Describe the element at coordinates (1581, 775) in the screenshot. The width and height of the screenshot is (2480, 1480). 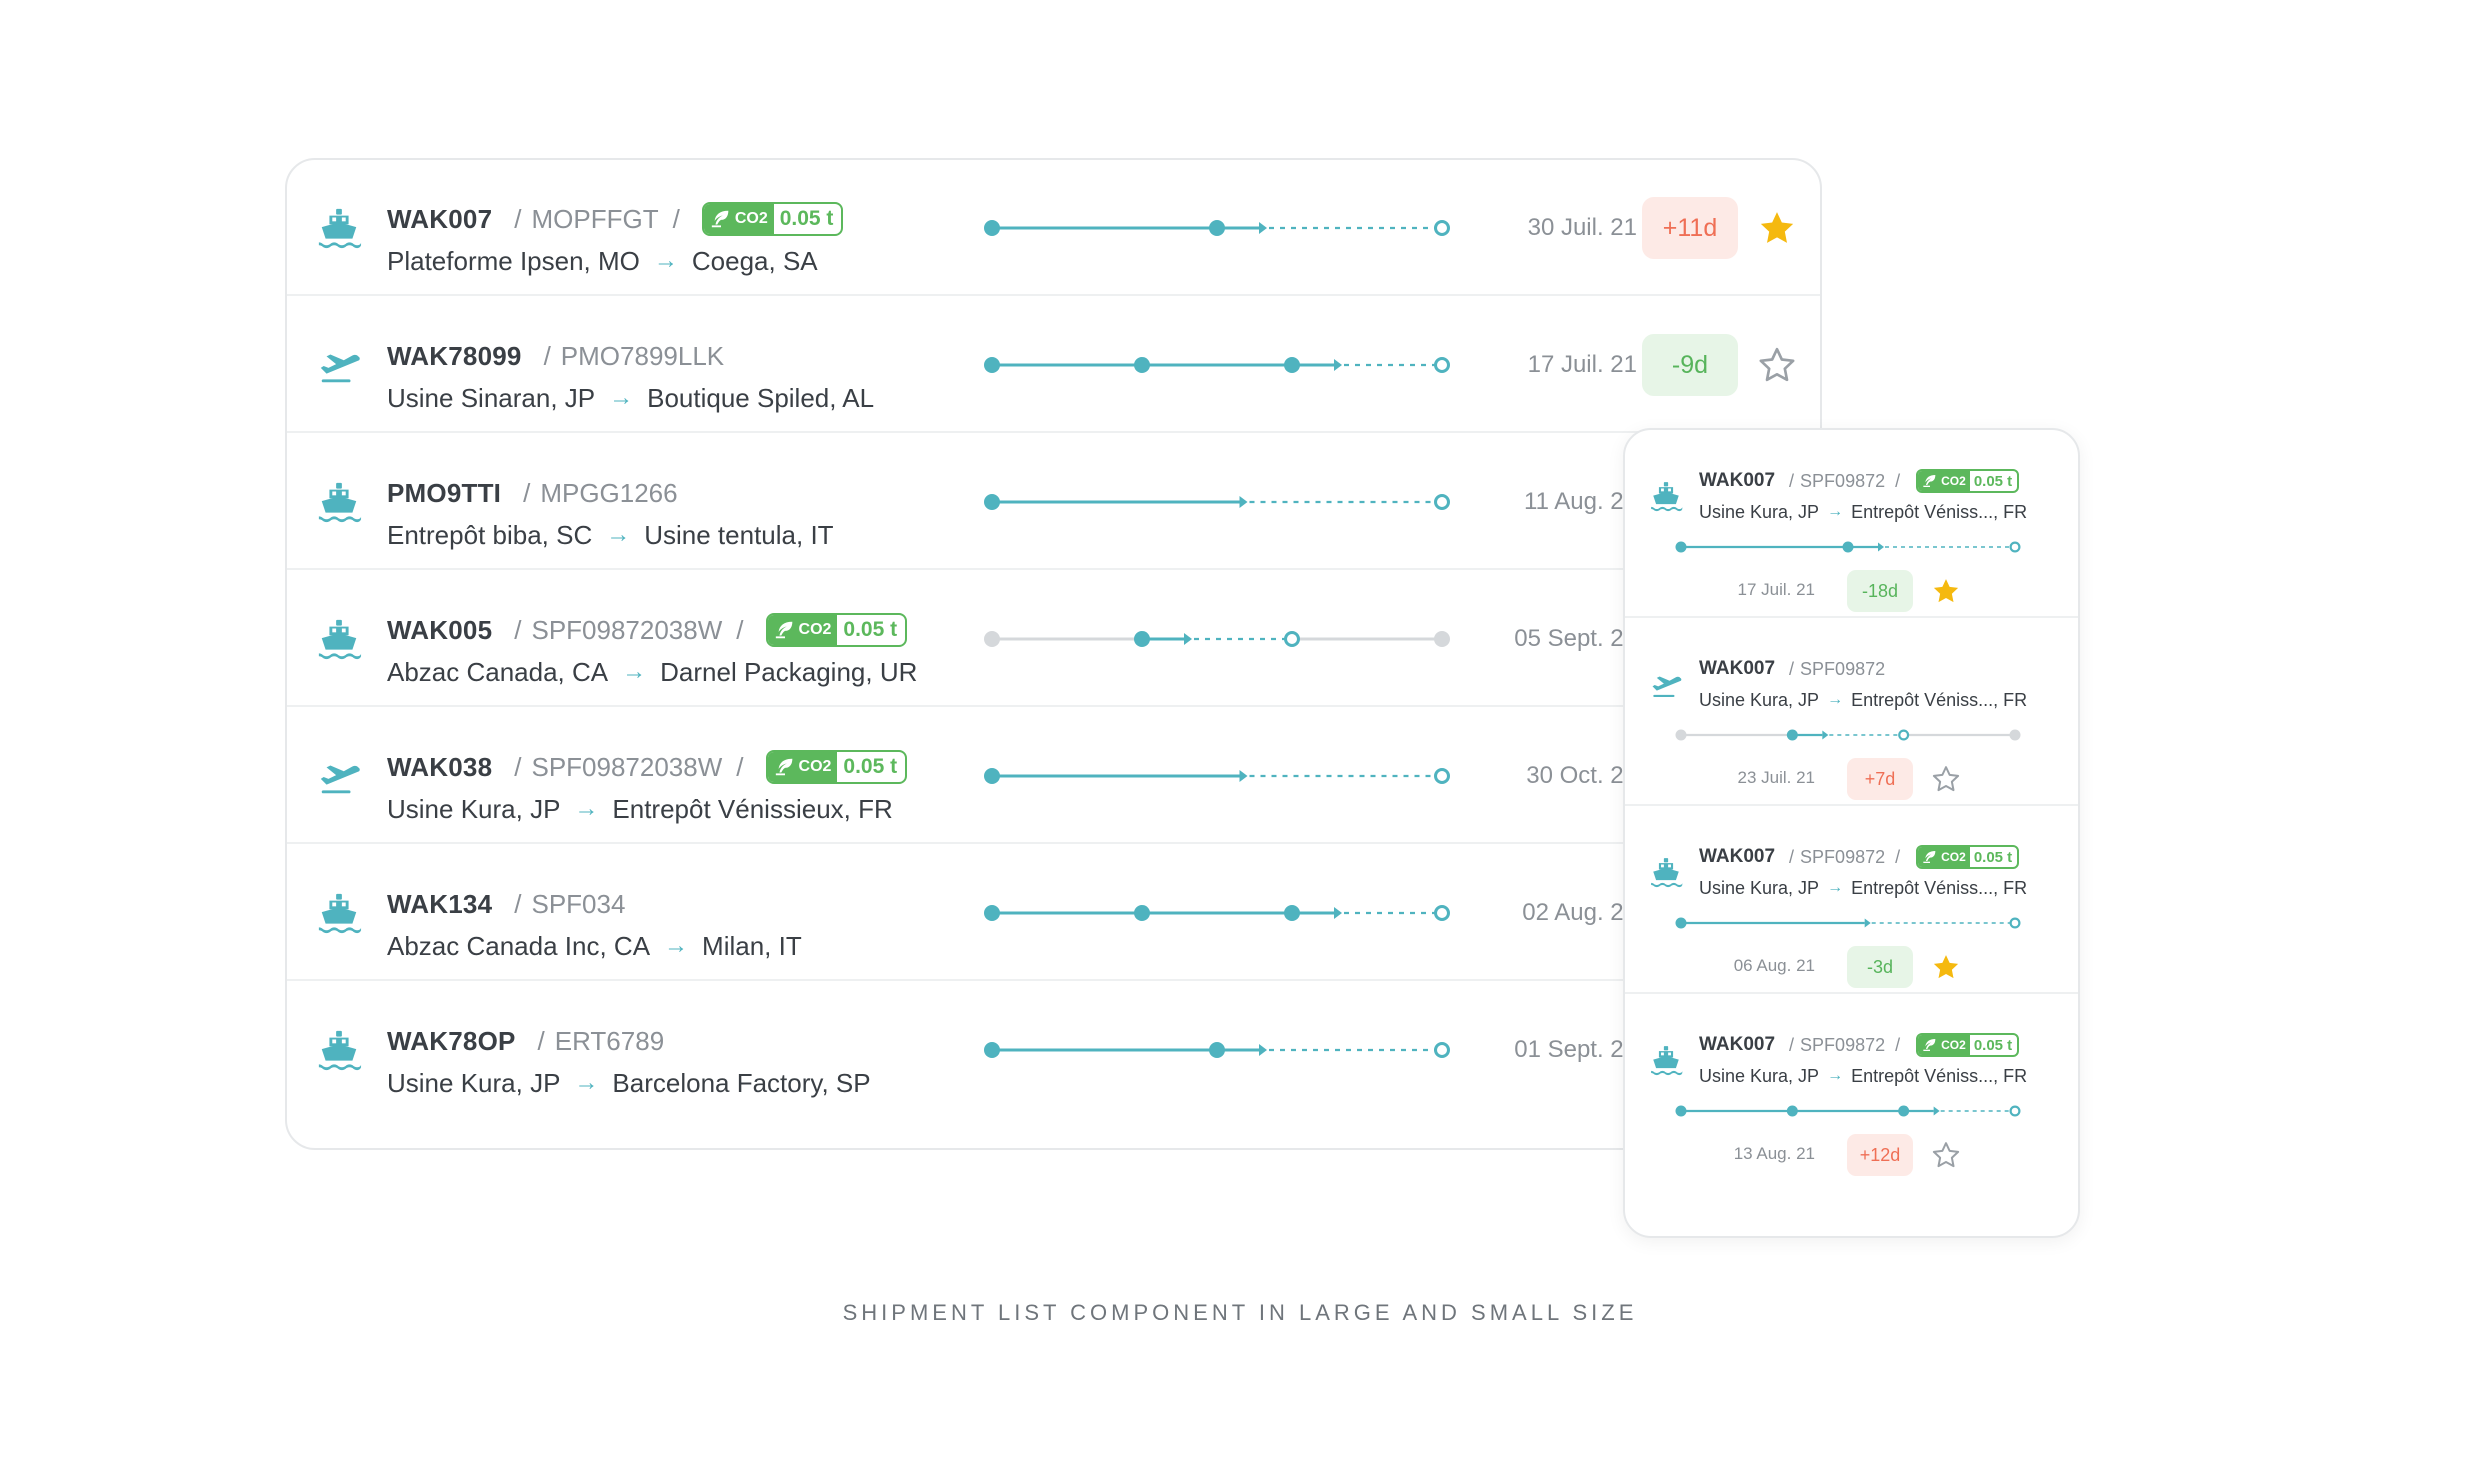
I see `eta-date: 30 Oct. 21` at that location.